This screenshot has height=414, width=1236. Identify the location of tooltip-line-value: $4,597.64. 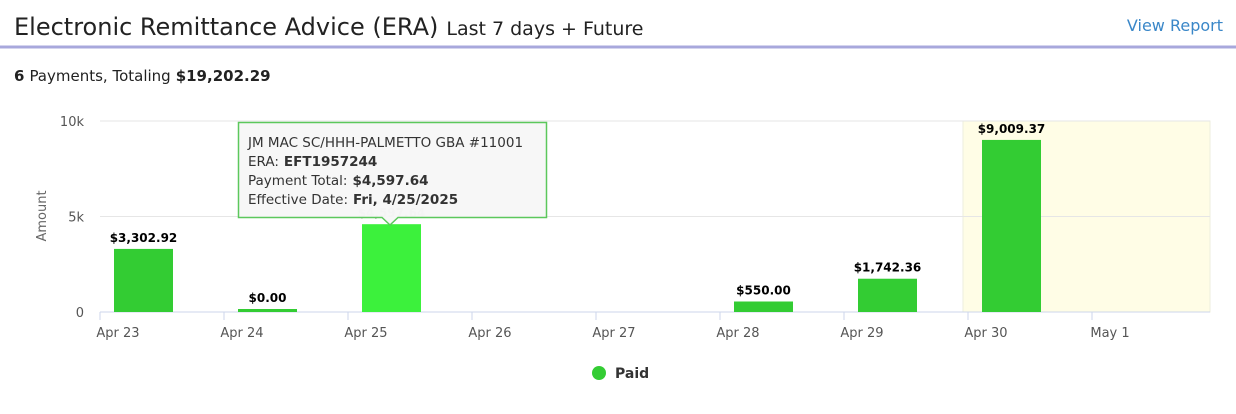
(390, 181).